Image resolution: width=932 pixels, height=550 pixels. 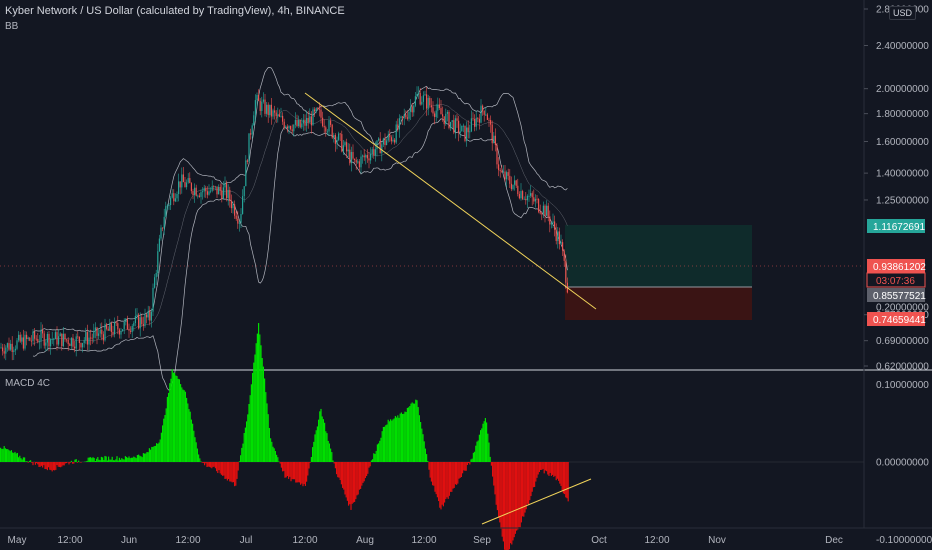 I want to click on trendline-macd, so click(x=536, y=501).